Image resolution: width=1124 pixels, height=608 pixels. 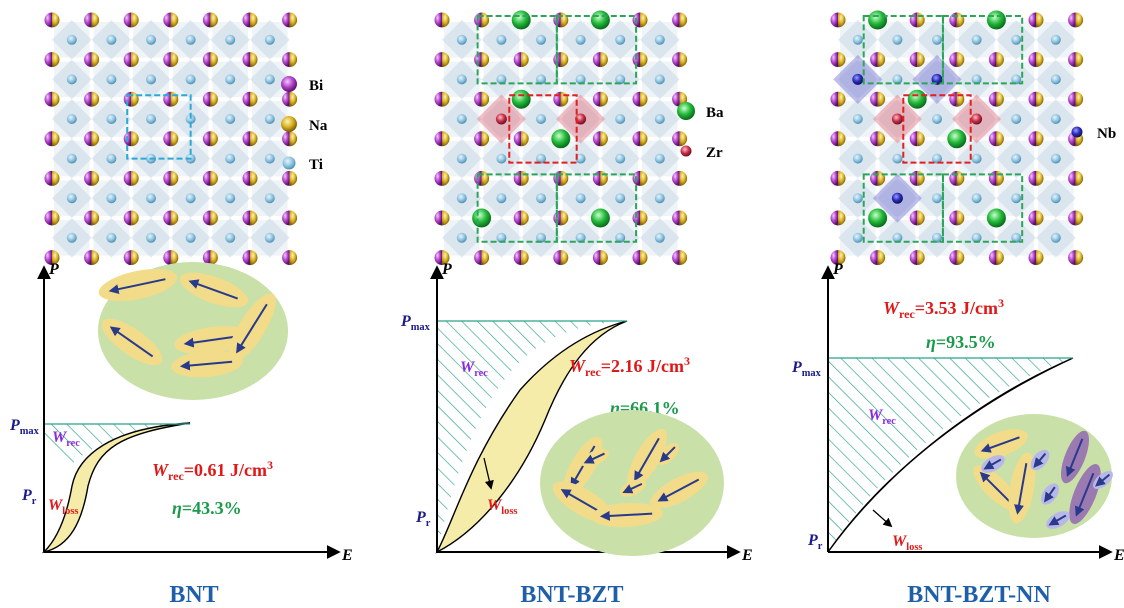 I want to click on wloss-area, so click(x=116, y=488).